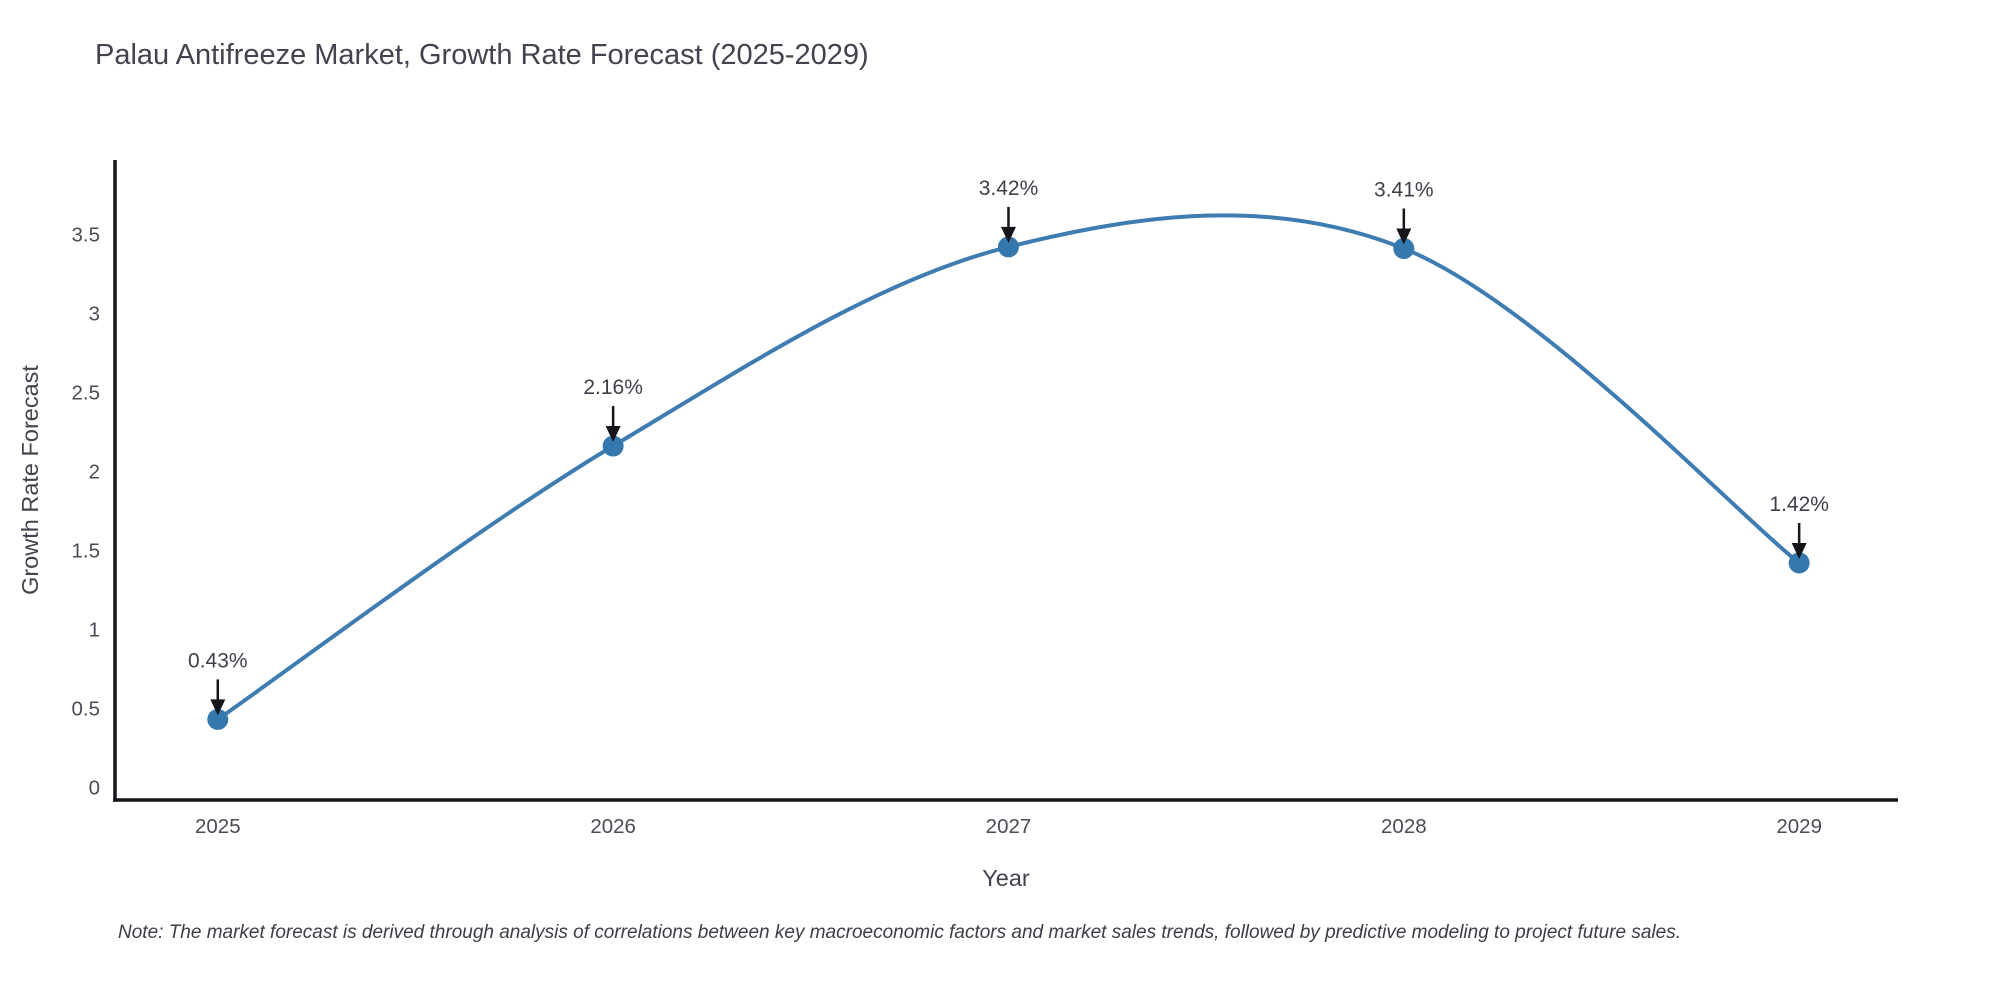 The height and width of the screenshot is (1000, 2000). Describe the element at coordinates (30, 480) in the screenshot. I see `y-axis-title: Growth Rate Forecast` at that location.